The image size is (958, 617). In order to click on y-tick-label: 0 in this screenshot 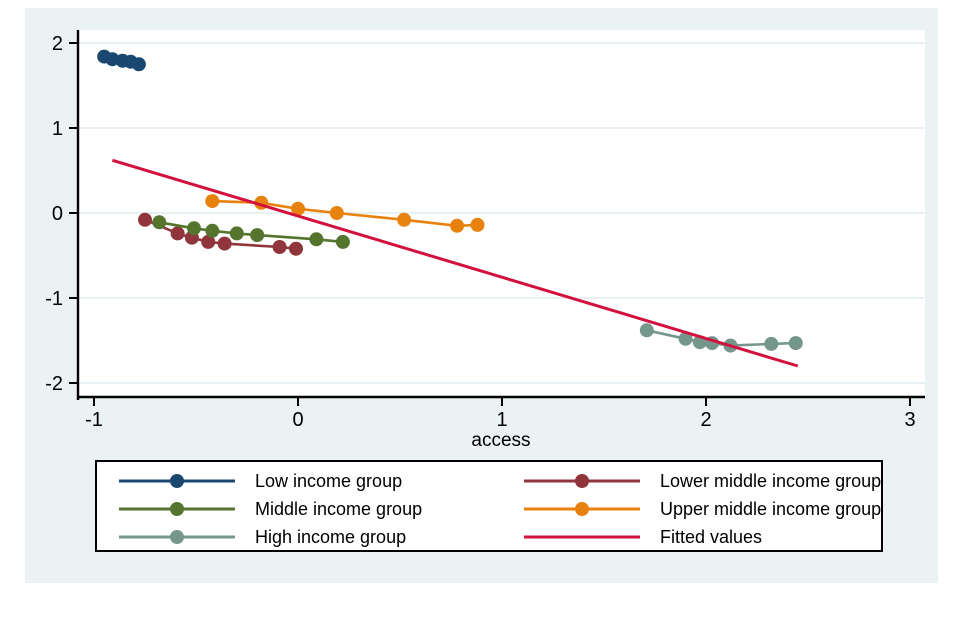, I will do `click(57, 214)`.